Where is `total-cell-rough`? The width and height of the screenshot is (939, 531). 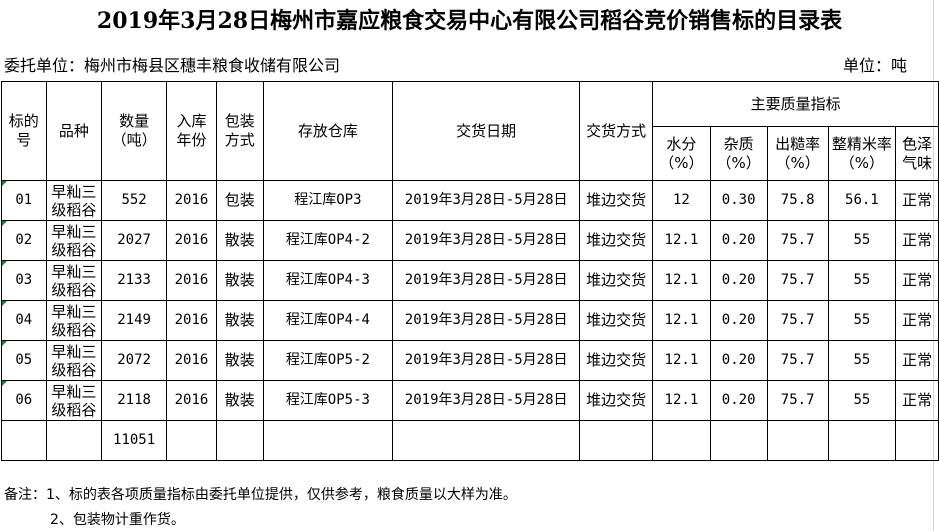
total-cell-rough is located at coordinates (797, 440).